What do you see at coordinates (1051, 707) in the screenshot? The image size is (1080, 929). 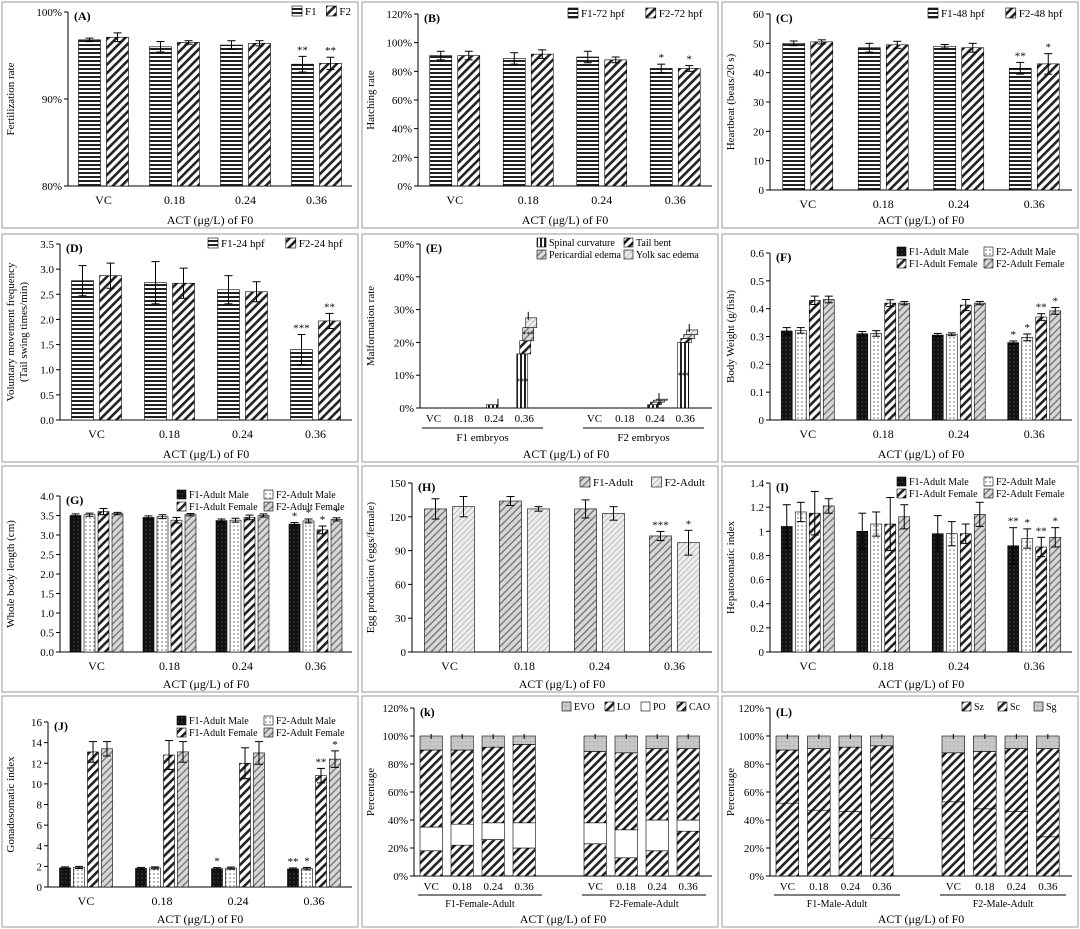 I see `legend-label: Sg` at bounding box center [1051, 707].